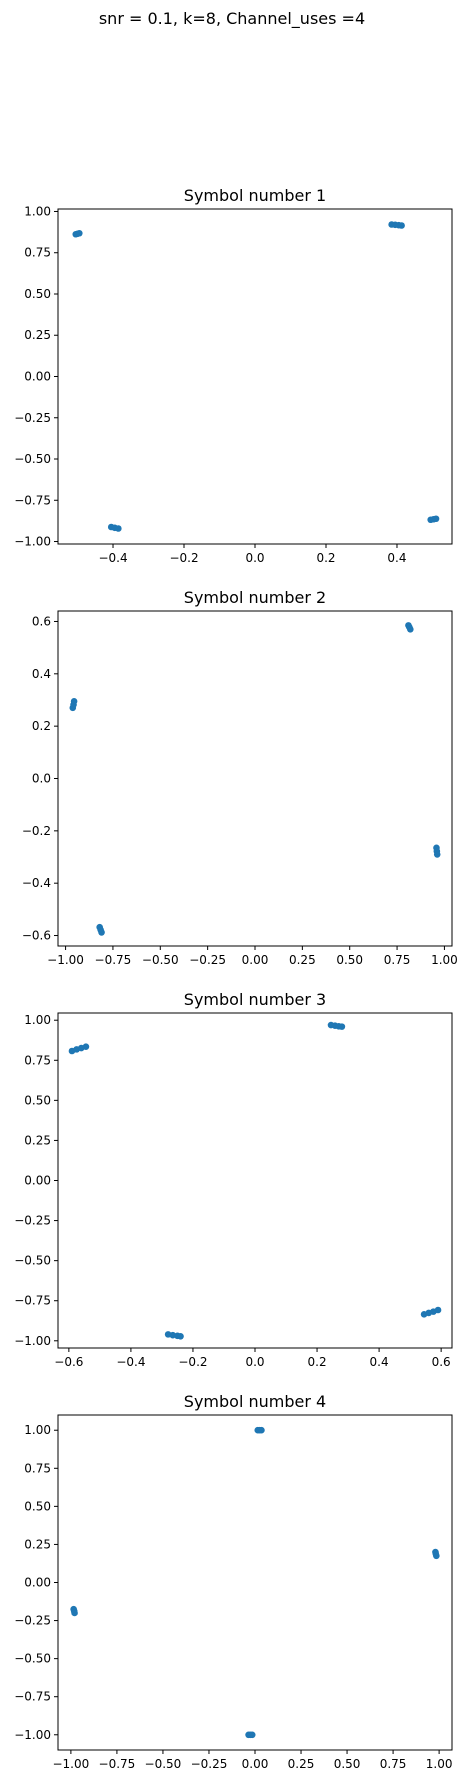  I want to click on subplot-2-ytick-label: 0.2, so click(41, 726).